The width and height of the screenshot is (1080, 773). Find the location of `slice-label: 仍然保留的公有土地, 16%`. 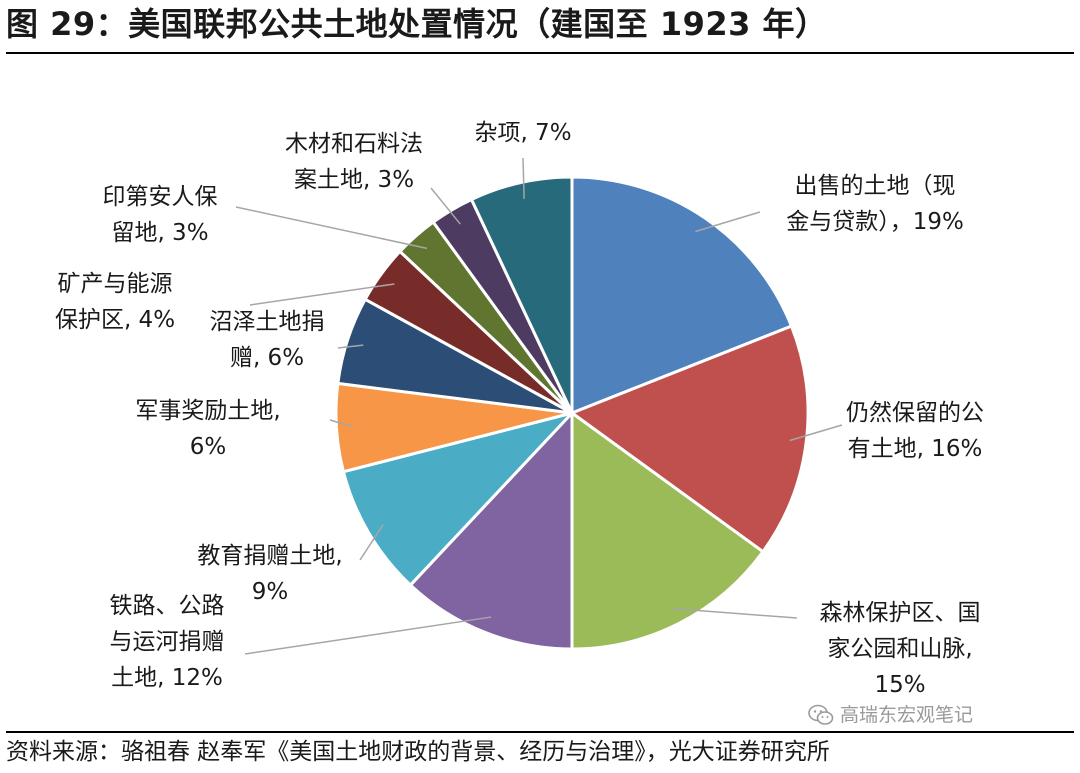

slice-label: 仍然保留的公有土地, 16% is located at coordinates (915, 431).